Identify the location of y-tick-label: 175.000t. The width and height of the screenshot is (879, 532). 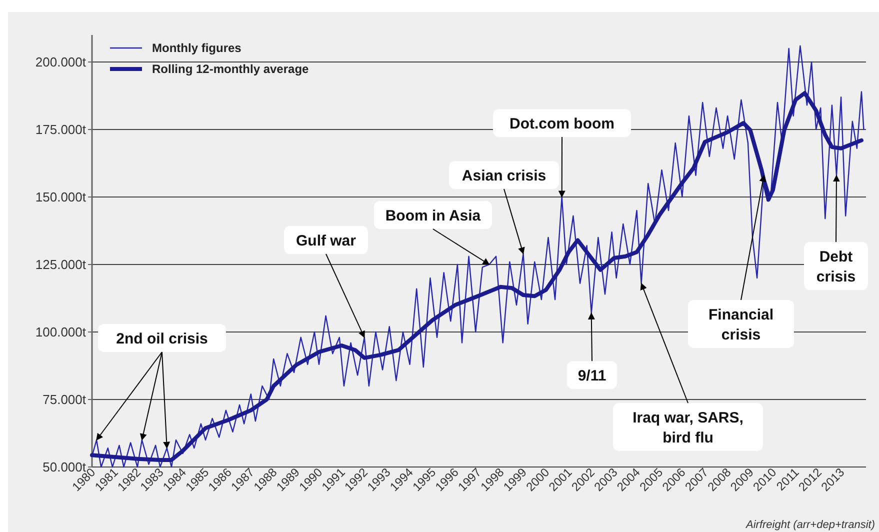
(60, 130).